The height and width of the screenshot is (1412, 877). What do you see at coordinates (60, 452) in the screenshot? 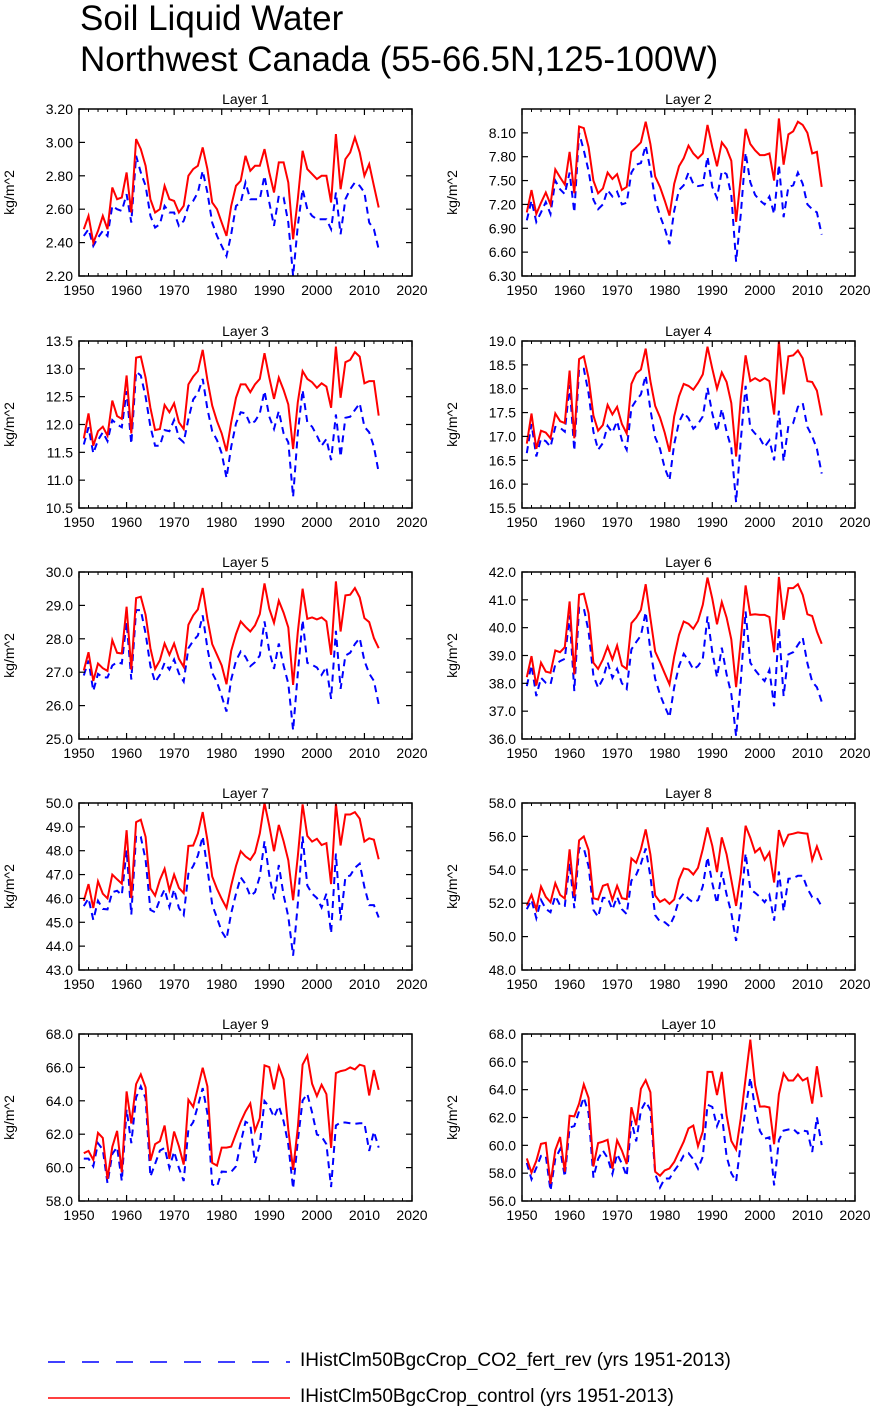
I see `y-tick-label: 11.5` at bounding box center [60, 452].